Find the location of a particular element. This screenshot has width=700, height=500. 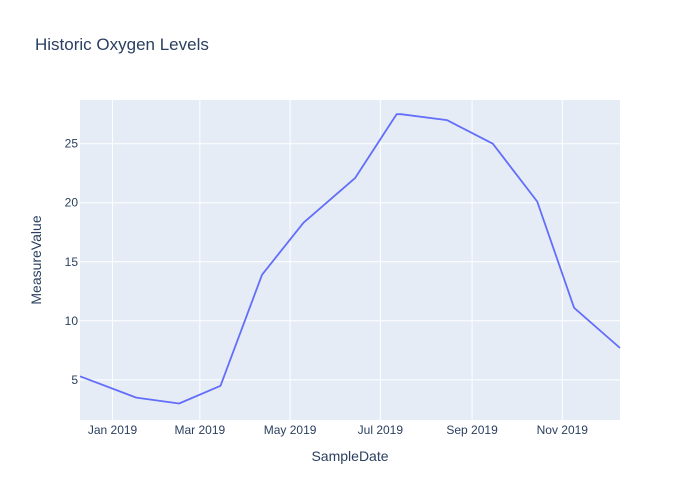

x-tick-label: Sep 2019 is located at coordinates (472, 430).